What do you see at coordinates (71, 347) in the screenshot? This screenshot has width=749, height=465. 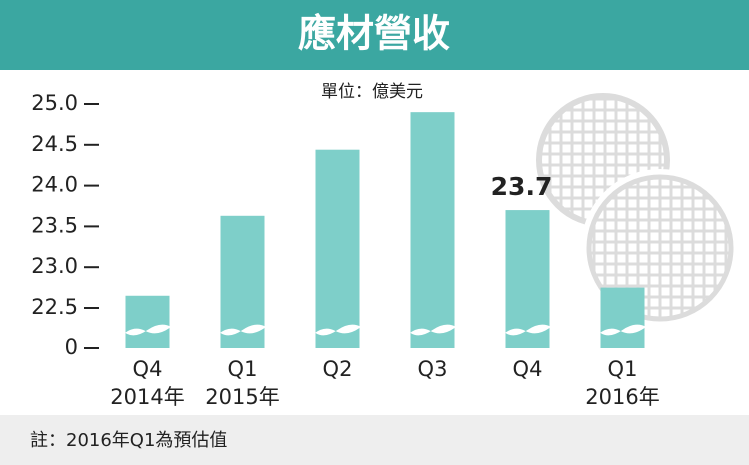 I see `y-tick-label: 0` at bounding box center [71, 347].